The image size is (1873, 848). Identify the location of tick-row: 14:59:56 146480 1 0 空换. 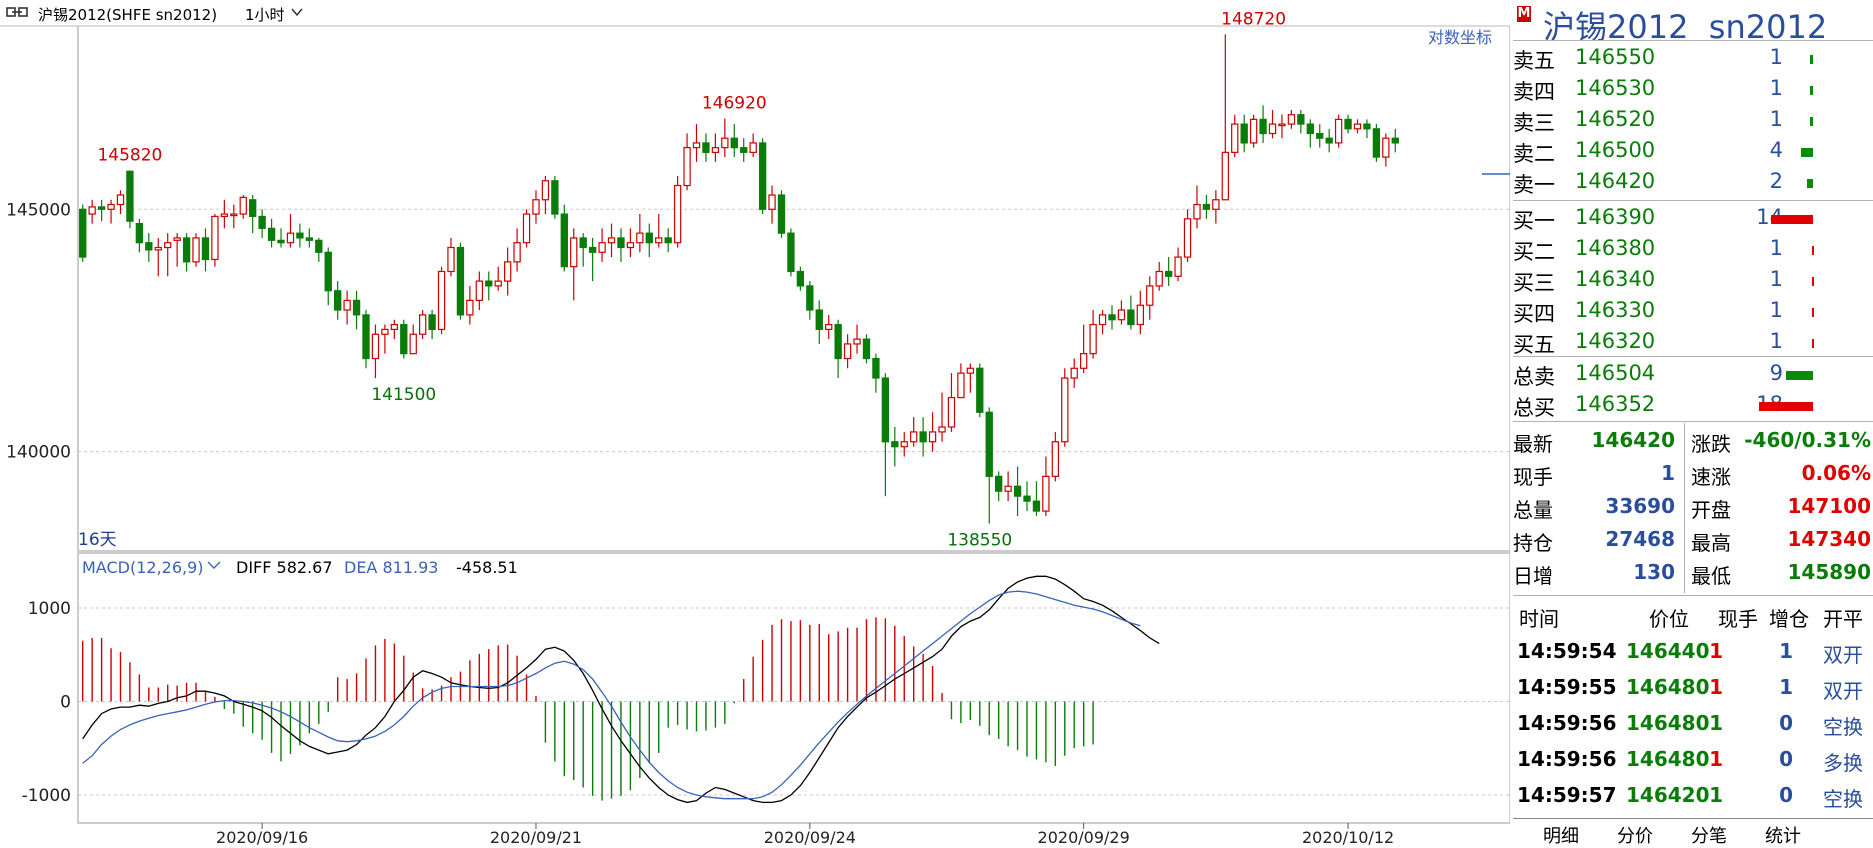
(1693, 722).